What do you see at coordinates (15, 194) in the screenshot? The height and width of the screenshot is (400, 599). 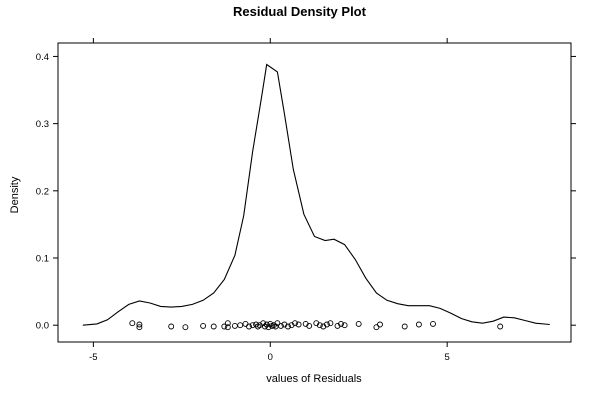 I see `y-axis-label: Density` at bounding box center [15, 194].